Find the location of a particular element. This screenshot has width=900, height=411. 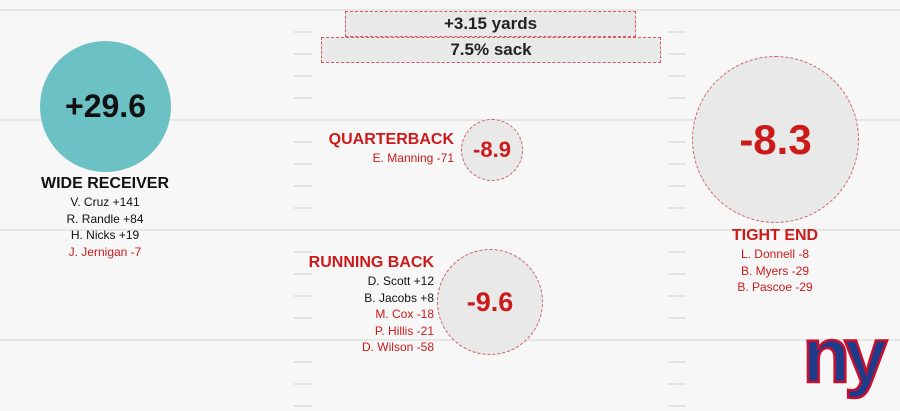

player-stat: B. Myers -29 is located at coordinates (774, 270).